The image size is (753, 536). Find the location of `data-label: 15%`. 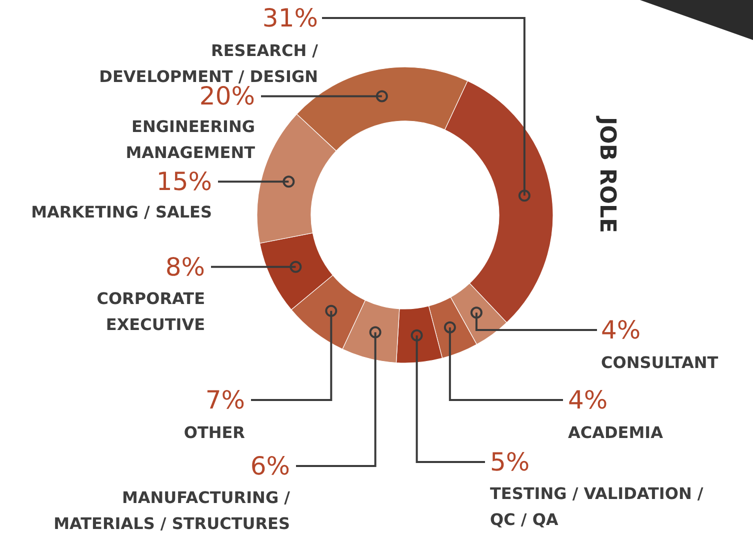

data-label: 15% is located at coordinates (184, 181).